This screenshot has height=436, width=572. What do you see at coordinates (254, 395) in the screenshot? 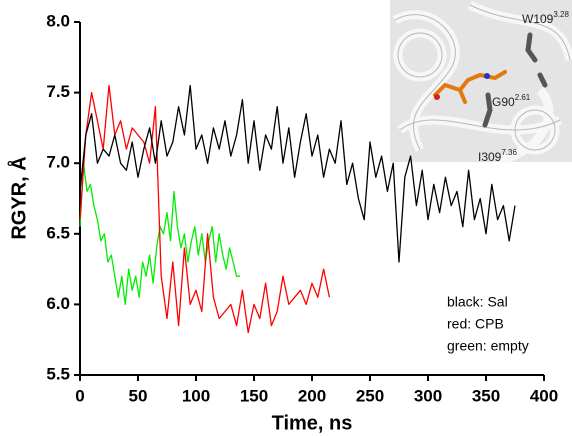
I see `x-tick-label: 150` at bounding box center [254, 395].